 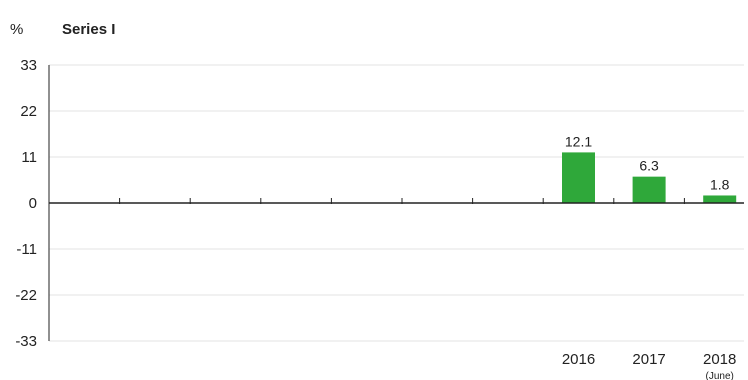 What do you see at coordinates (26, 341) in the screenshot?
I see `y-tick-label: -33` at bounding box center [26, 341].